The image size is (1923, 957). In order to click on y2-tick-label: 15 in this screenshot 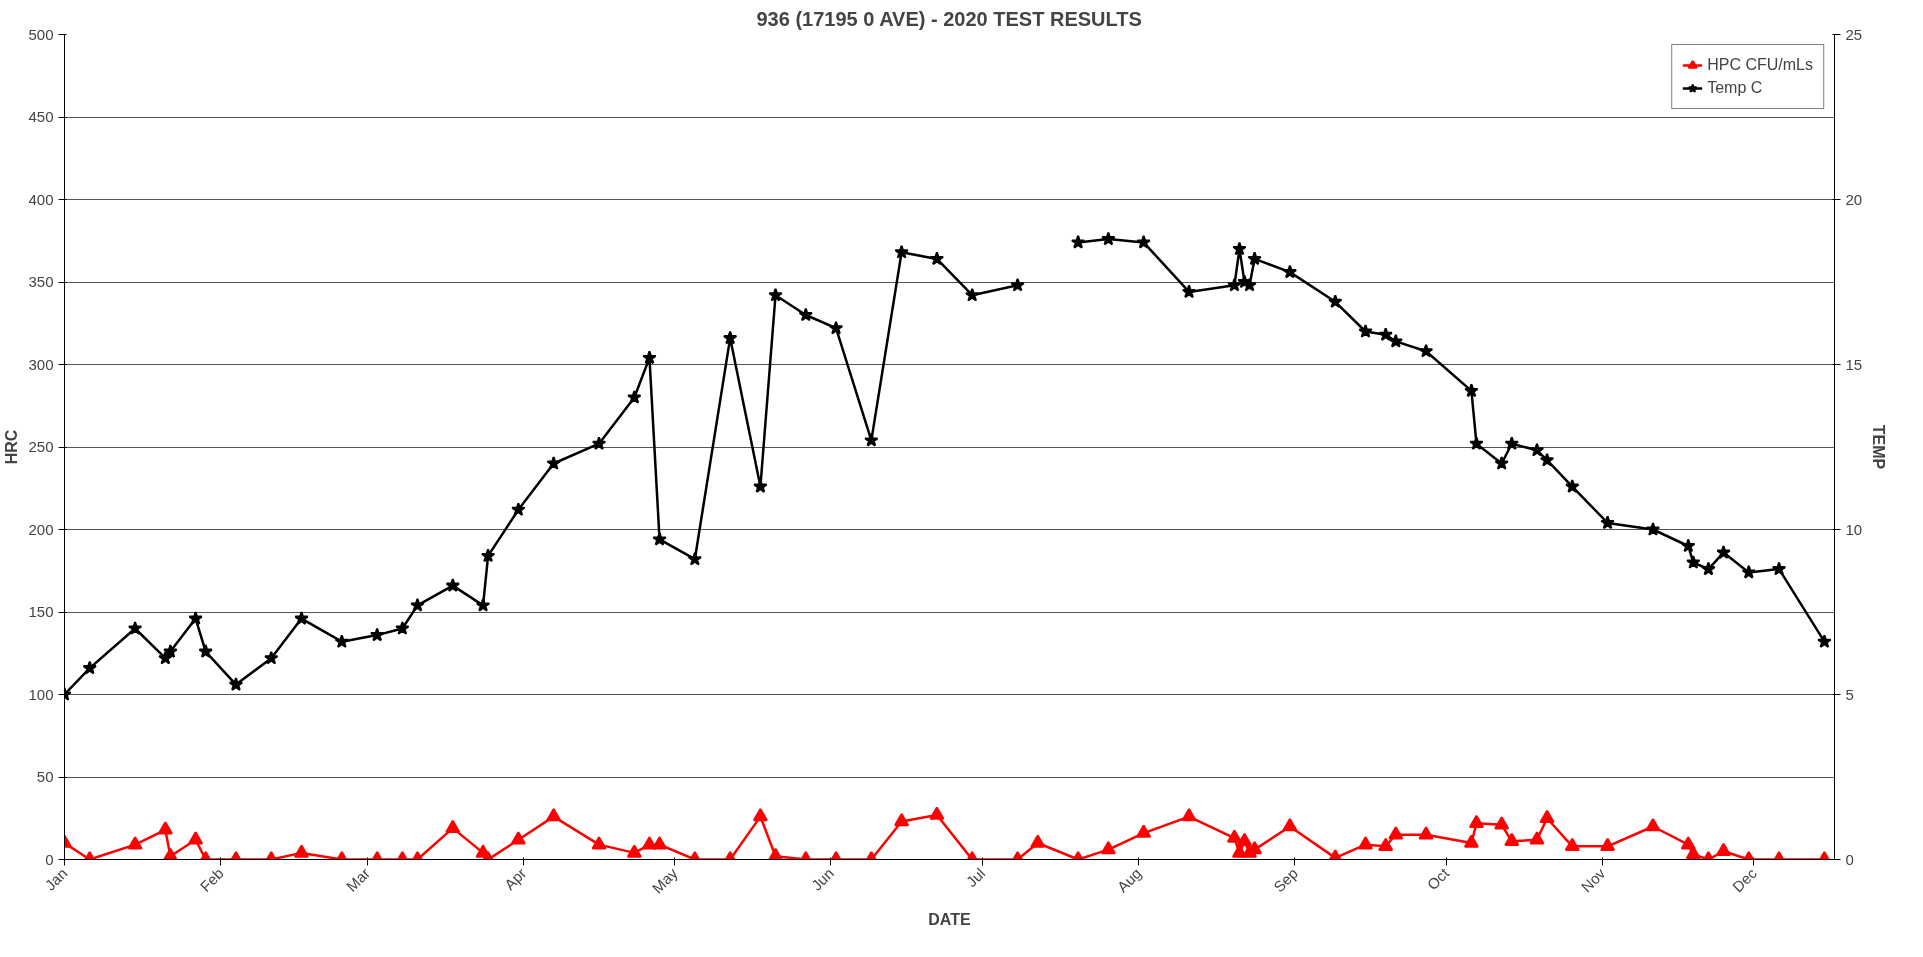, I will do `click(1854, 364)`.